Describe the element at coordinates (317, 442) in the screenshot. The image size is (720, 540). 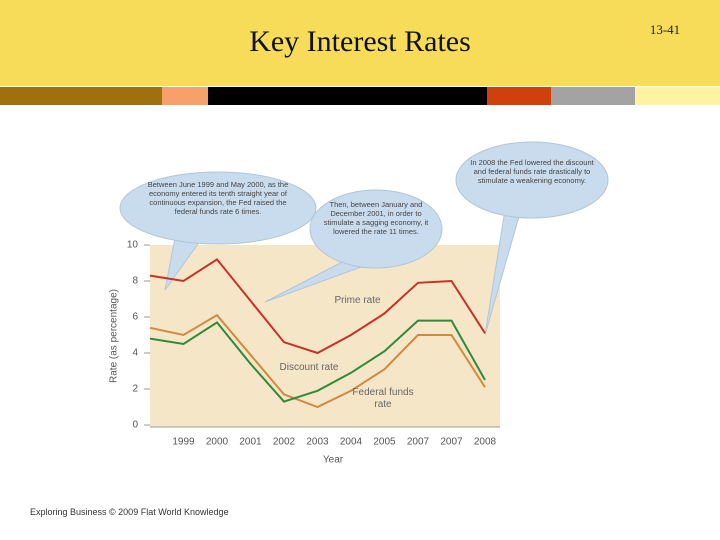
I see `x-tick-label: 2003` at that location.